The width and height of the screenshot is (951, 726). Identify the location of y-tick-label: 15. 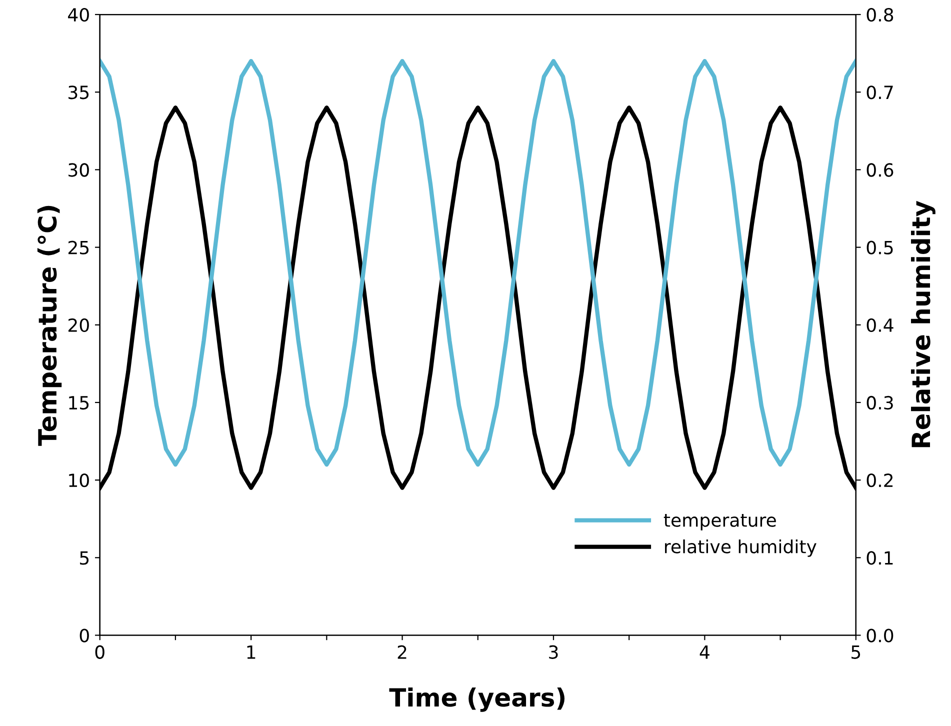
(79, 403).